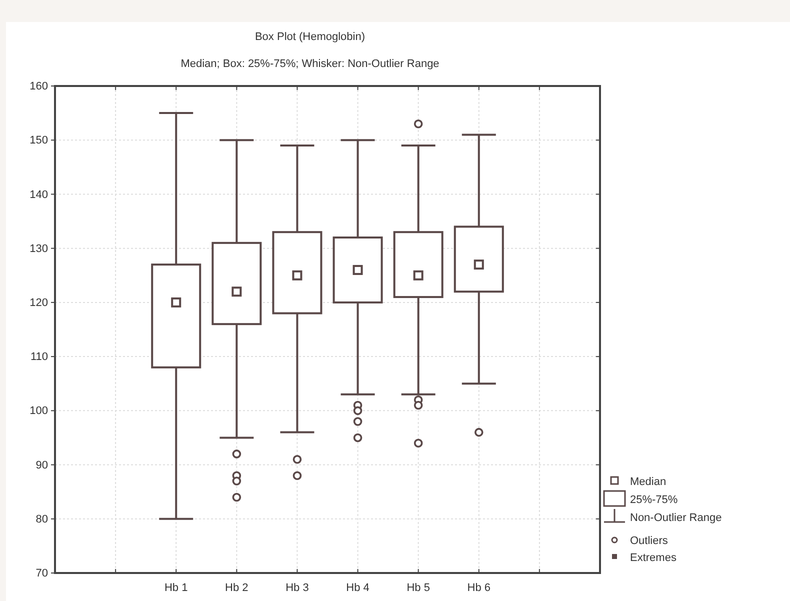 The width and height of the screenshot is (790, 601). Describe the element at coordinates (479, 588) in the screenshot. I see `x-tick-label: Hb 6` at that location.